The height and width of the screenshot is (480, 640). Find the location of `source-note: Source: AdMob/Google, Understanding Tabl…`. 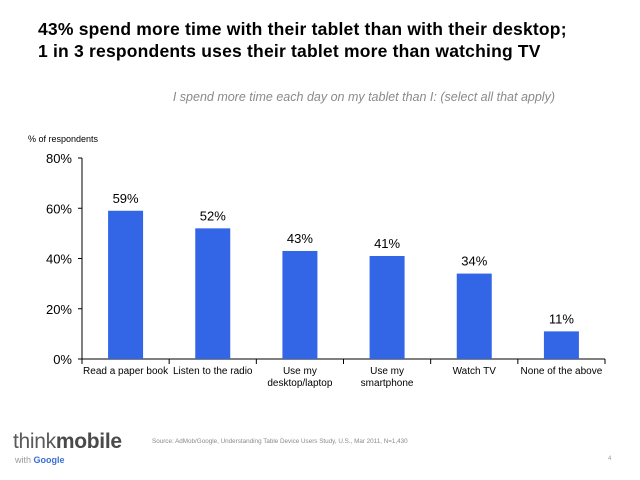

source-note: Source: AdMob/Google, Understanding Tabl… is located at coordinates (280, 441).